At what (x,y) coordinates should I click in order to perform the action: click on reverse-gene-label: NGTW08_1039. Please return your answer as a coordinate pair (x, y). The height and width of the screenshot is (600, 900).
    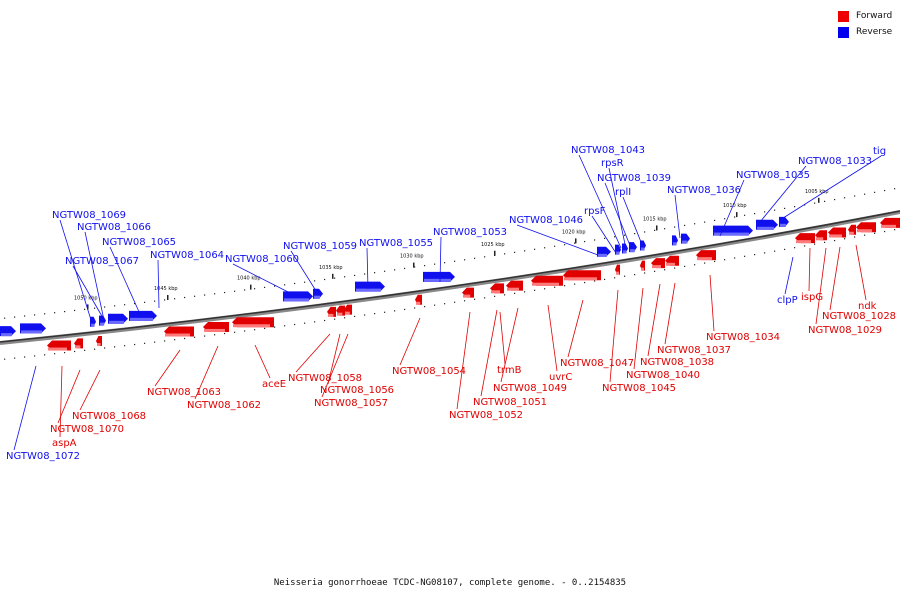
    Looking at the image, I should click on (634, 178).